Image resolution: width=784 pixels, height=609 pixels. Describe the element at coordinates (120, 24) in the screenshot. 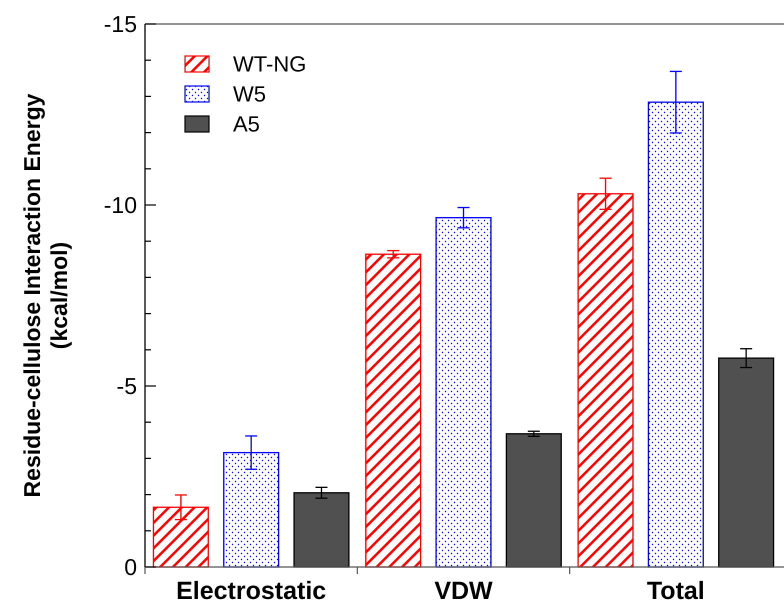

I see `y-tick-label: -15` at that location.